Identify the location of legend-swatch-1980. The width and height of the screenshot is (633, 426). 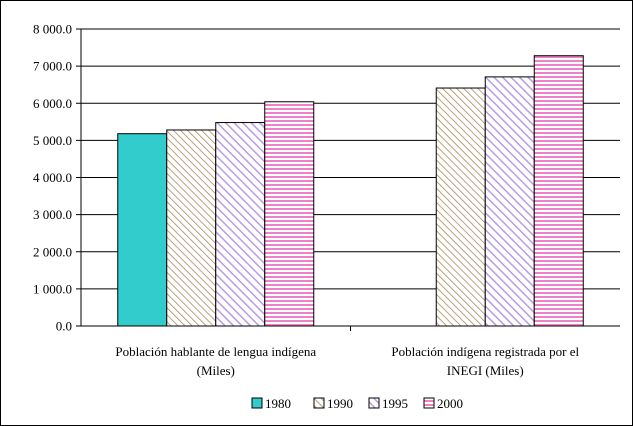
(257, 403).